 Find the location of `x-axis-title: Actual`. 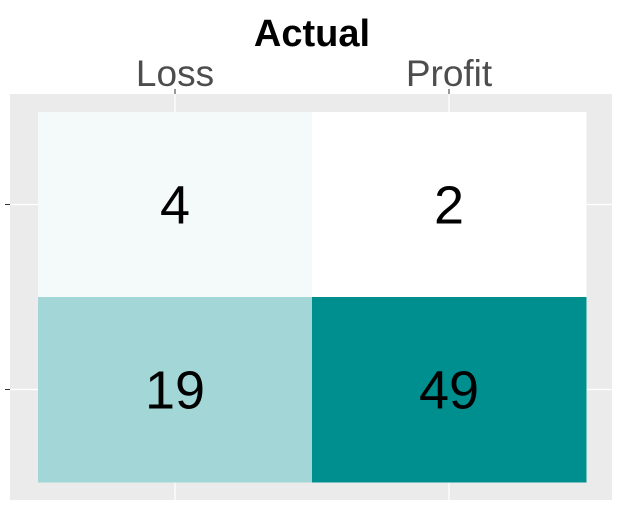

x-axis-title: Actual is located at coordinates (312, 34).